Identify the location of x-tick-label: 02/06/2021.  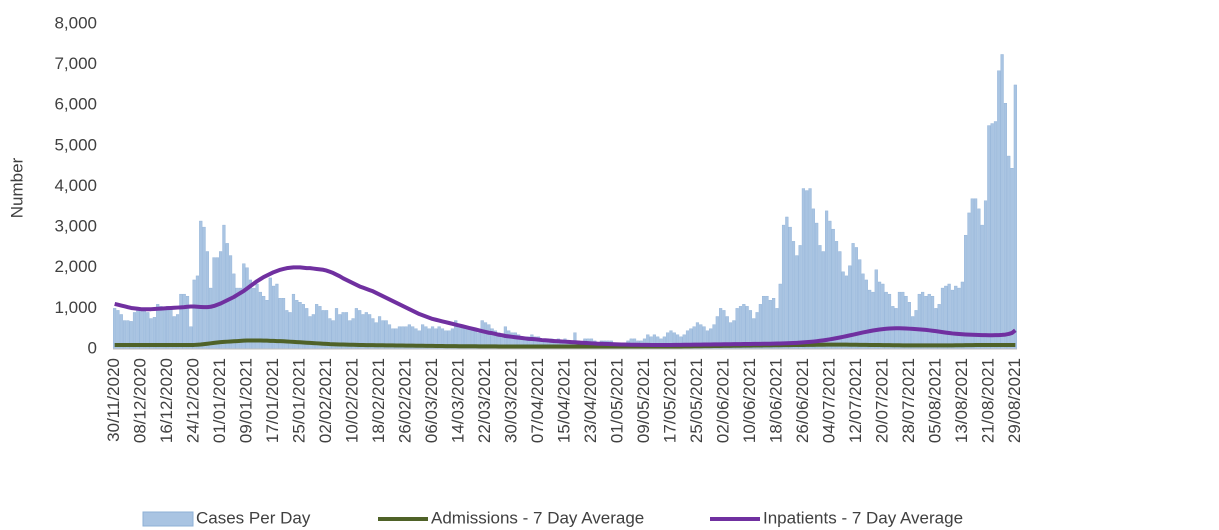
(722, 400).